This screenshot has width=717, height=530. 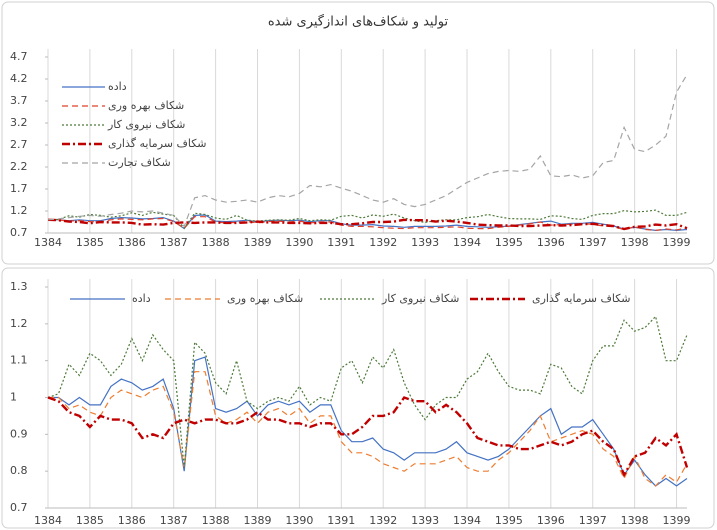 What do you see at coordinates (19, 470) in the screenshot?
I see `y-tick-label: 0.8` at bounding box center [19, 470].